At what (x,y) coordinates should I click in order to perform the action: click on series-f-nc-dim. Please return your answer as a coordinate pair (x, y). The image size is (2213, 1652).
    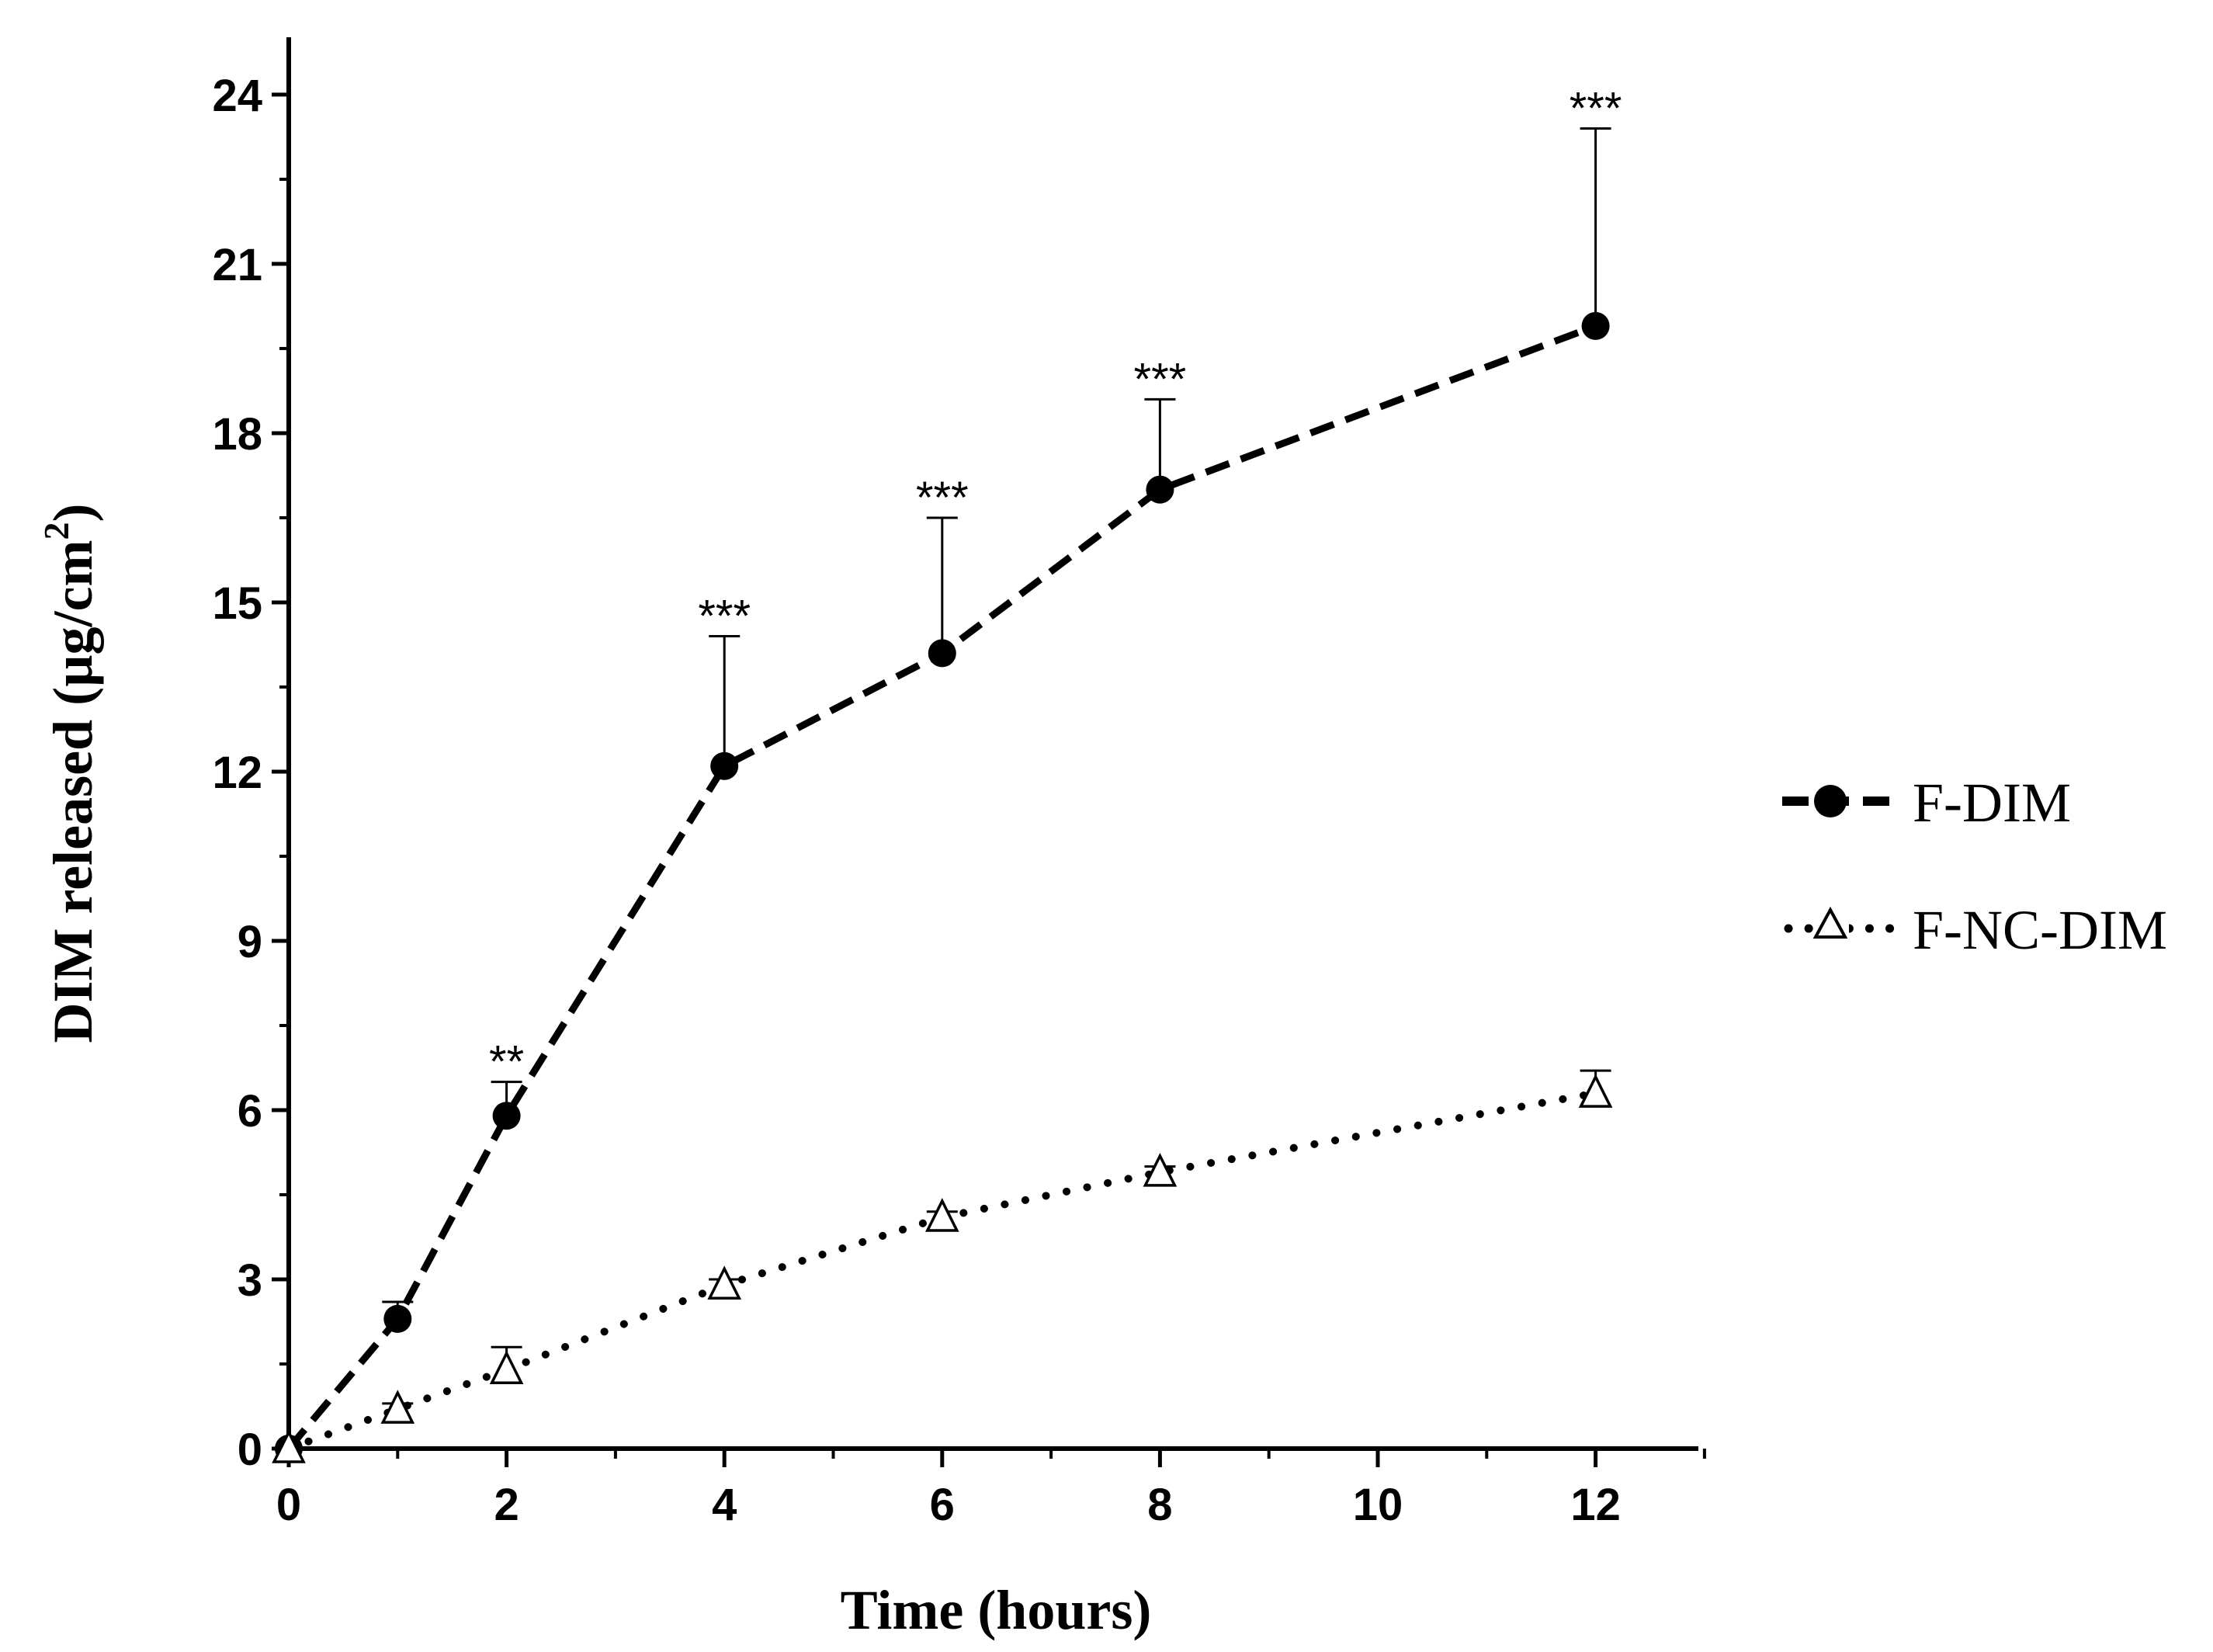
    Looking at the image, I should click on (942, 1266).